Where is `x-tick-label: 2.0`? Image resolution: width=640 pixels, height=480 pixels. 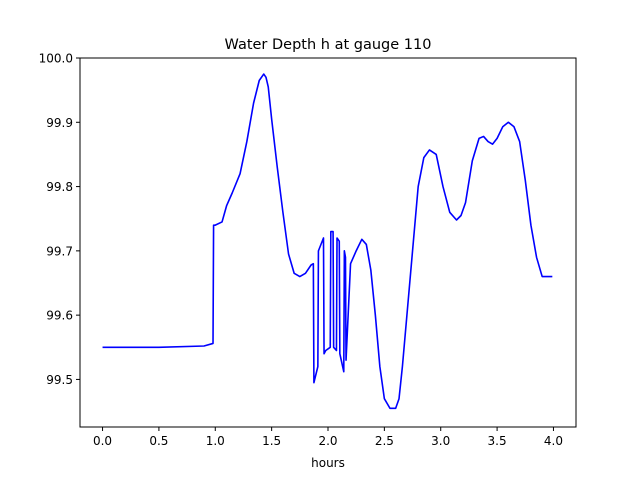
x-tick-label: 2.0 is located at coordinates (327, 441).